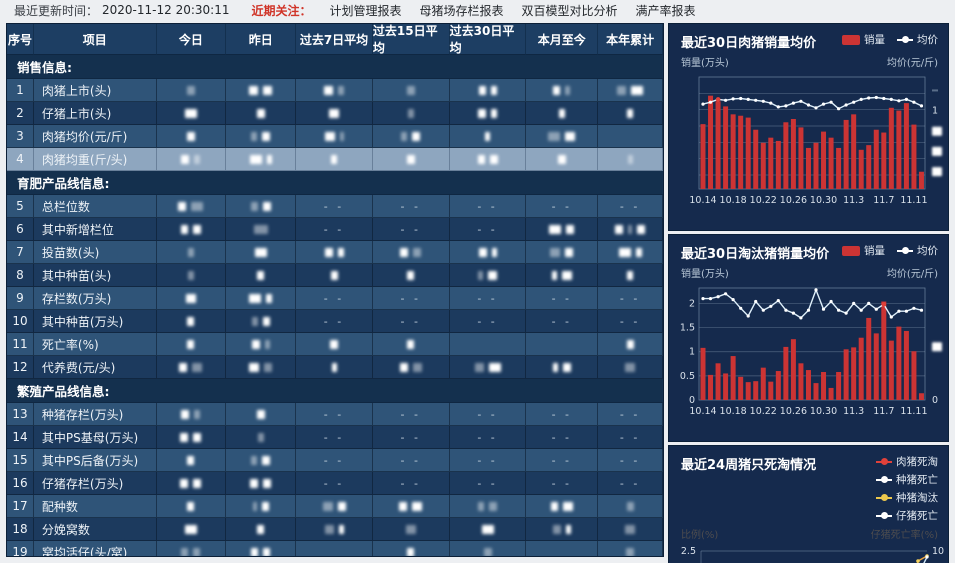  What do you see at coordinates (335, 229) in the screenshot?
I see `table-row: 6 其中新增栏位 - - - - - -` at bounding box center [335, 229].